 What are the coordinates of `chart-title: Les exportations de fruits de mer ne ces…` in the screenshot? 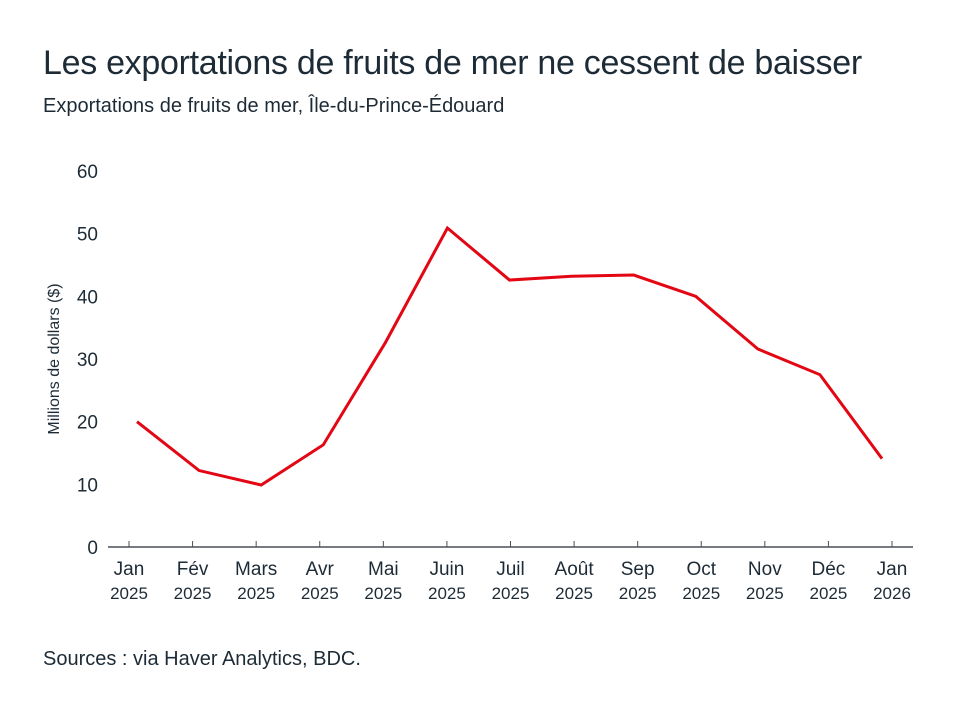 It's located at (452, 63).